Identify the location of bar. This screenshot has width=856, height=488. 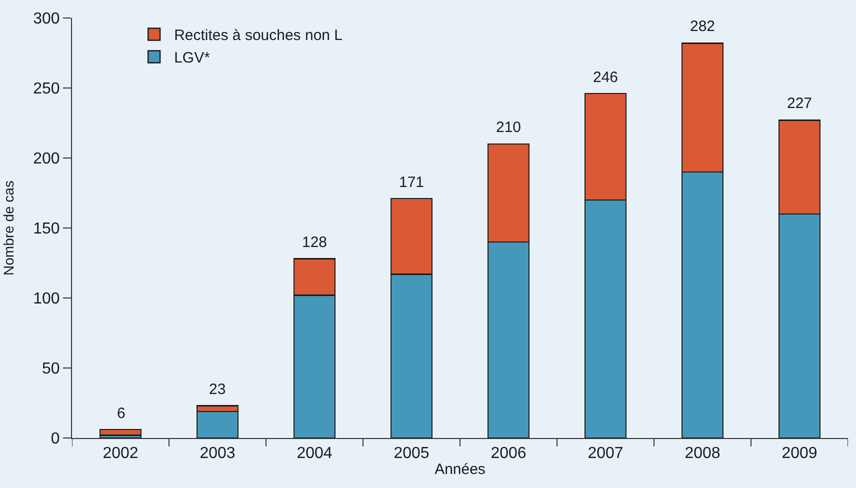
(121, 432).